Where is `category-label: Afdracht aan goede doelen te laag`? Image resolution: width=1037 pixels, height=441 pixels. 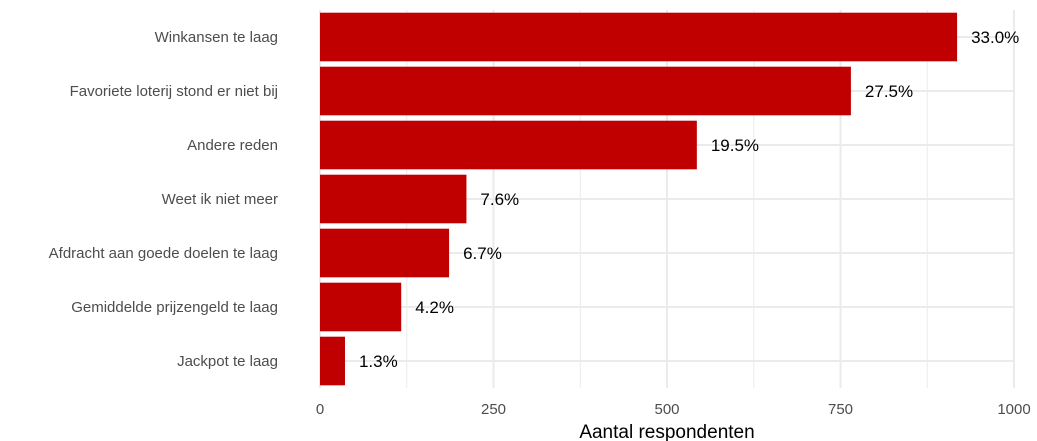
category-label: Afdracht aan goede doelen te laag is located at coordinates (163, 253).